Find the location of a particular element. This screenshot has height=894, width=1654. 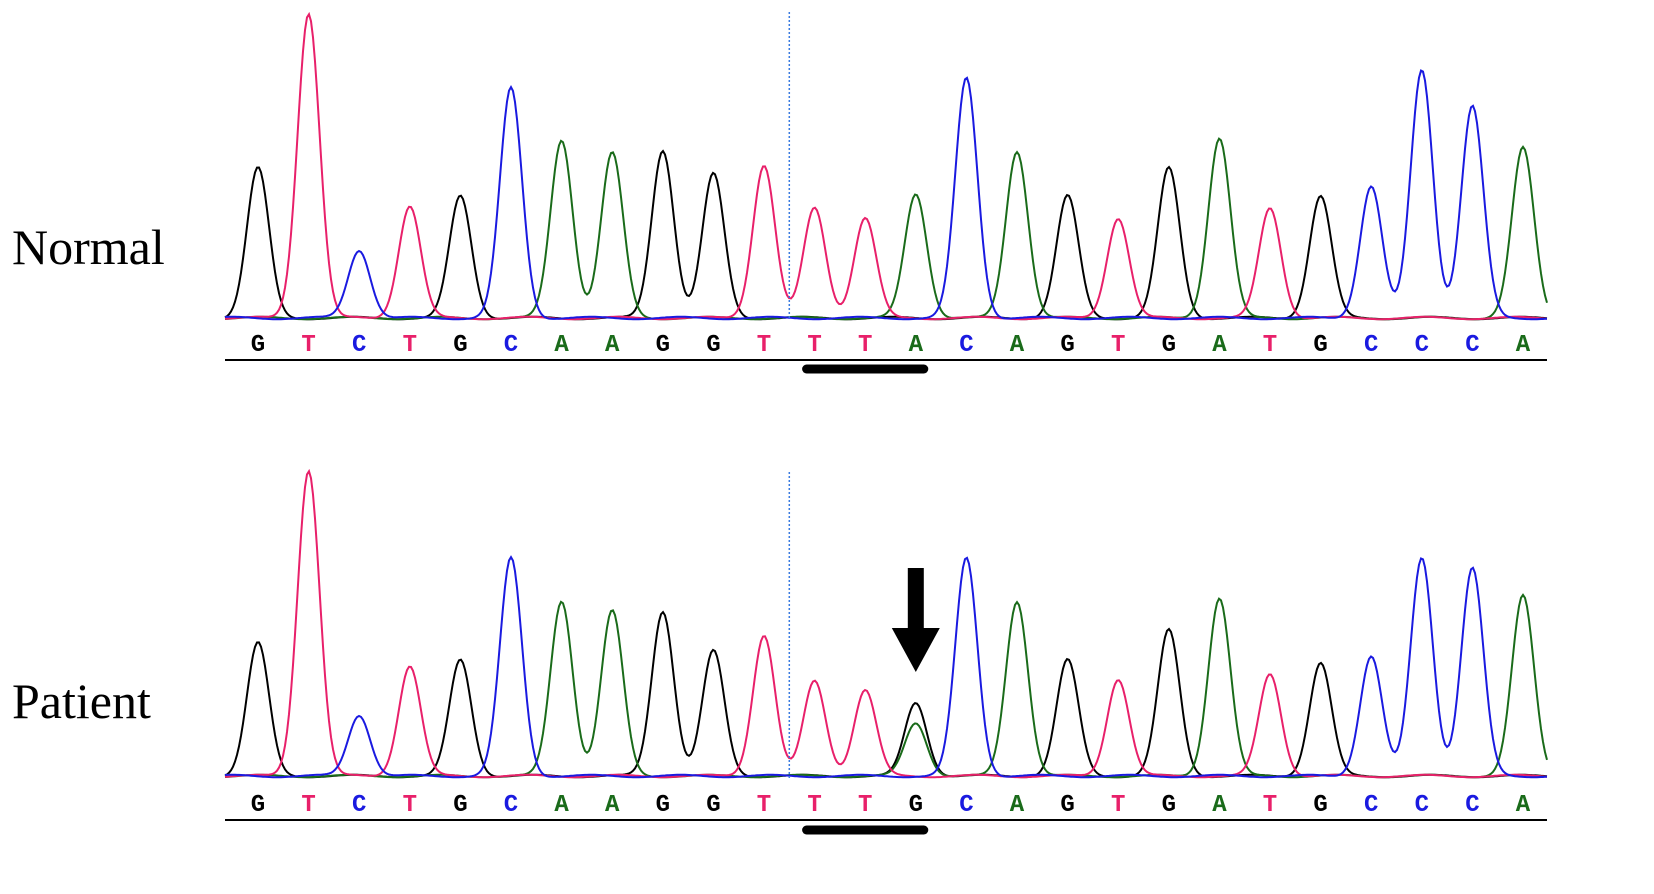

mutation-arrow-icon is located at coordinates (915, 620).